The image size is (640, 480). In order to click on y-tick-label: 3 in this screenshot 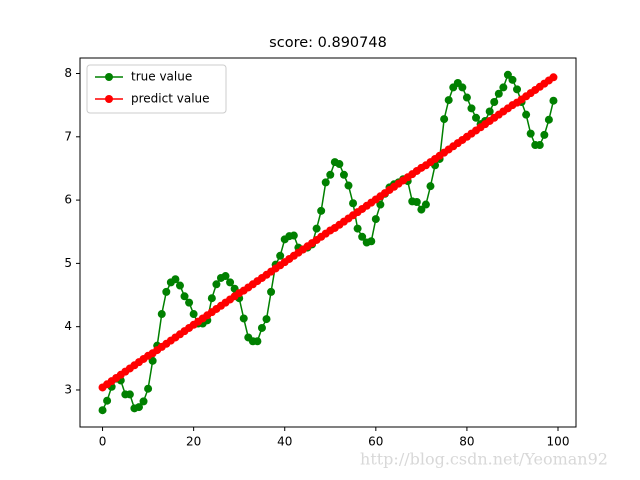, I will do `click(68, 389)`.